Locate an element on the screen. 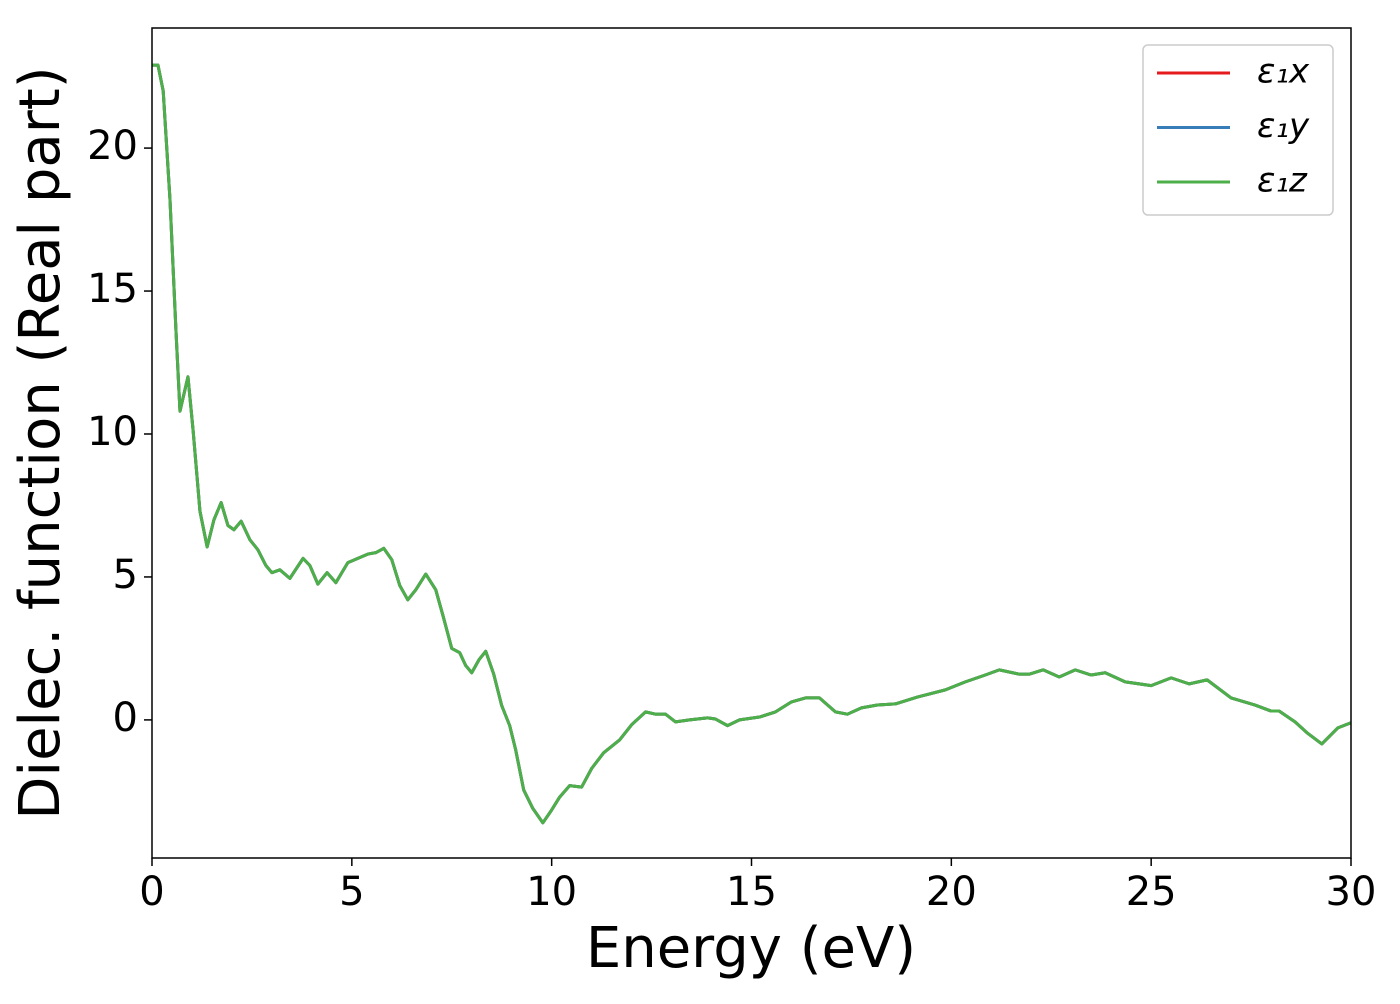  x-tick-label: 25 is located at coordinates (1151, 892).